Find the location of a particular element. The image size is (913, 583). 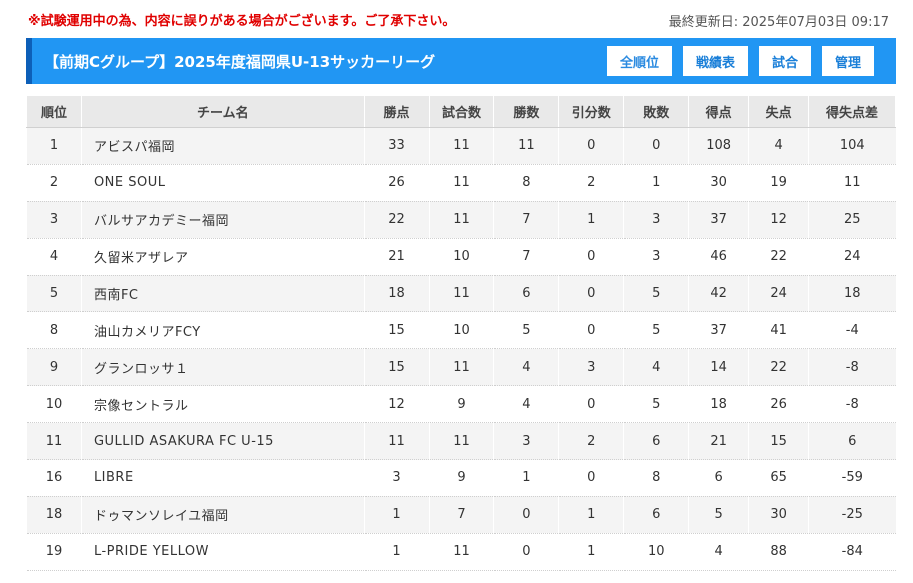

cell-goals-for: 4 is located at coordinates (718, 552).